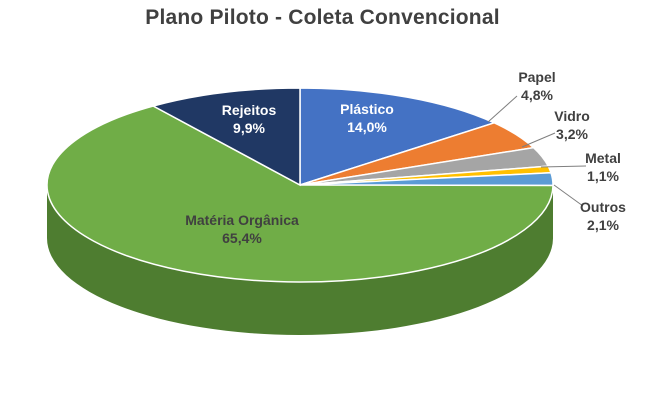 Image resolution: width=645 pixels, height=414 pixels. Describe the element at coordinates (367, 109) in the screenshot. I see `label-name: Plástico` at that location.